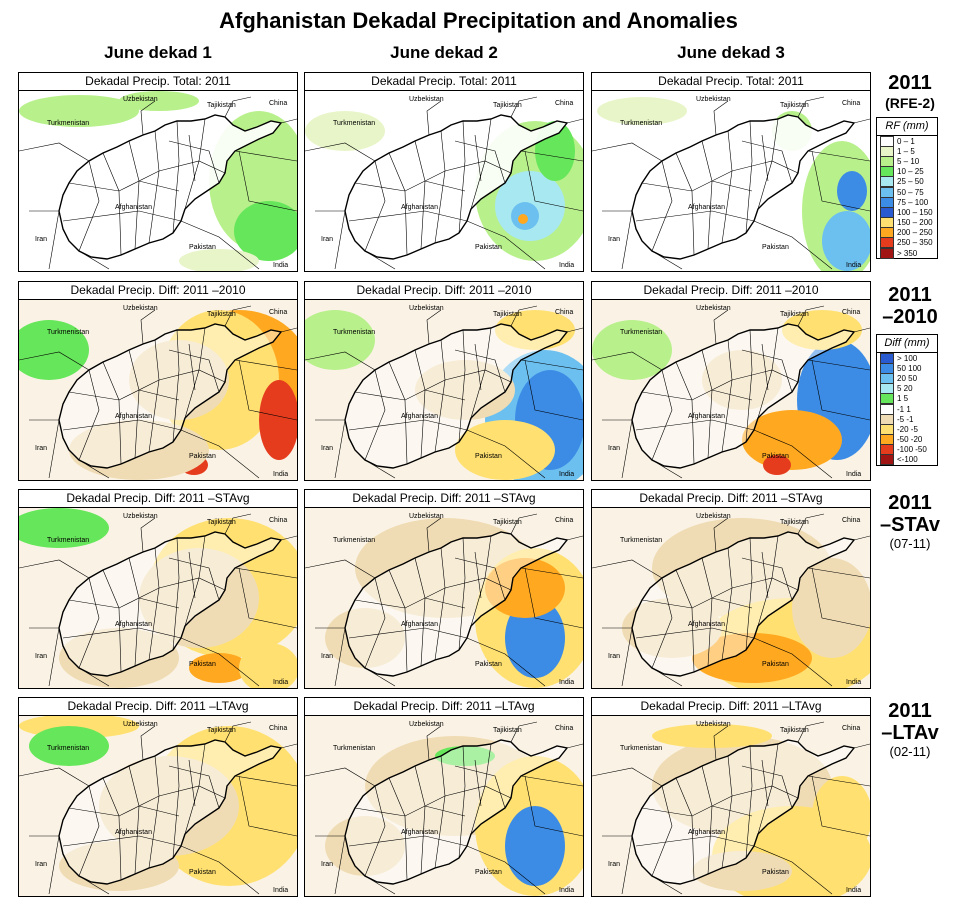 The image size is (957, 917). What do you see at coordinates (907, 419) in the screenshot?
I see `legend-entry: -5 -1` at bounding box center [907, 419].